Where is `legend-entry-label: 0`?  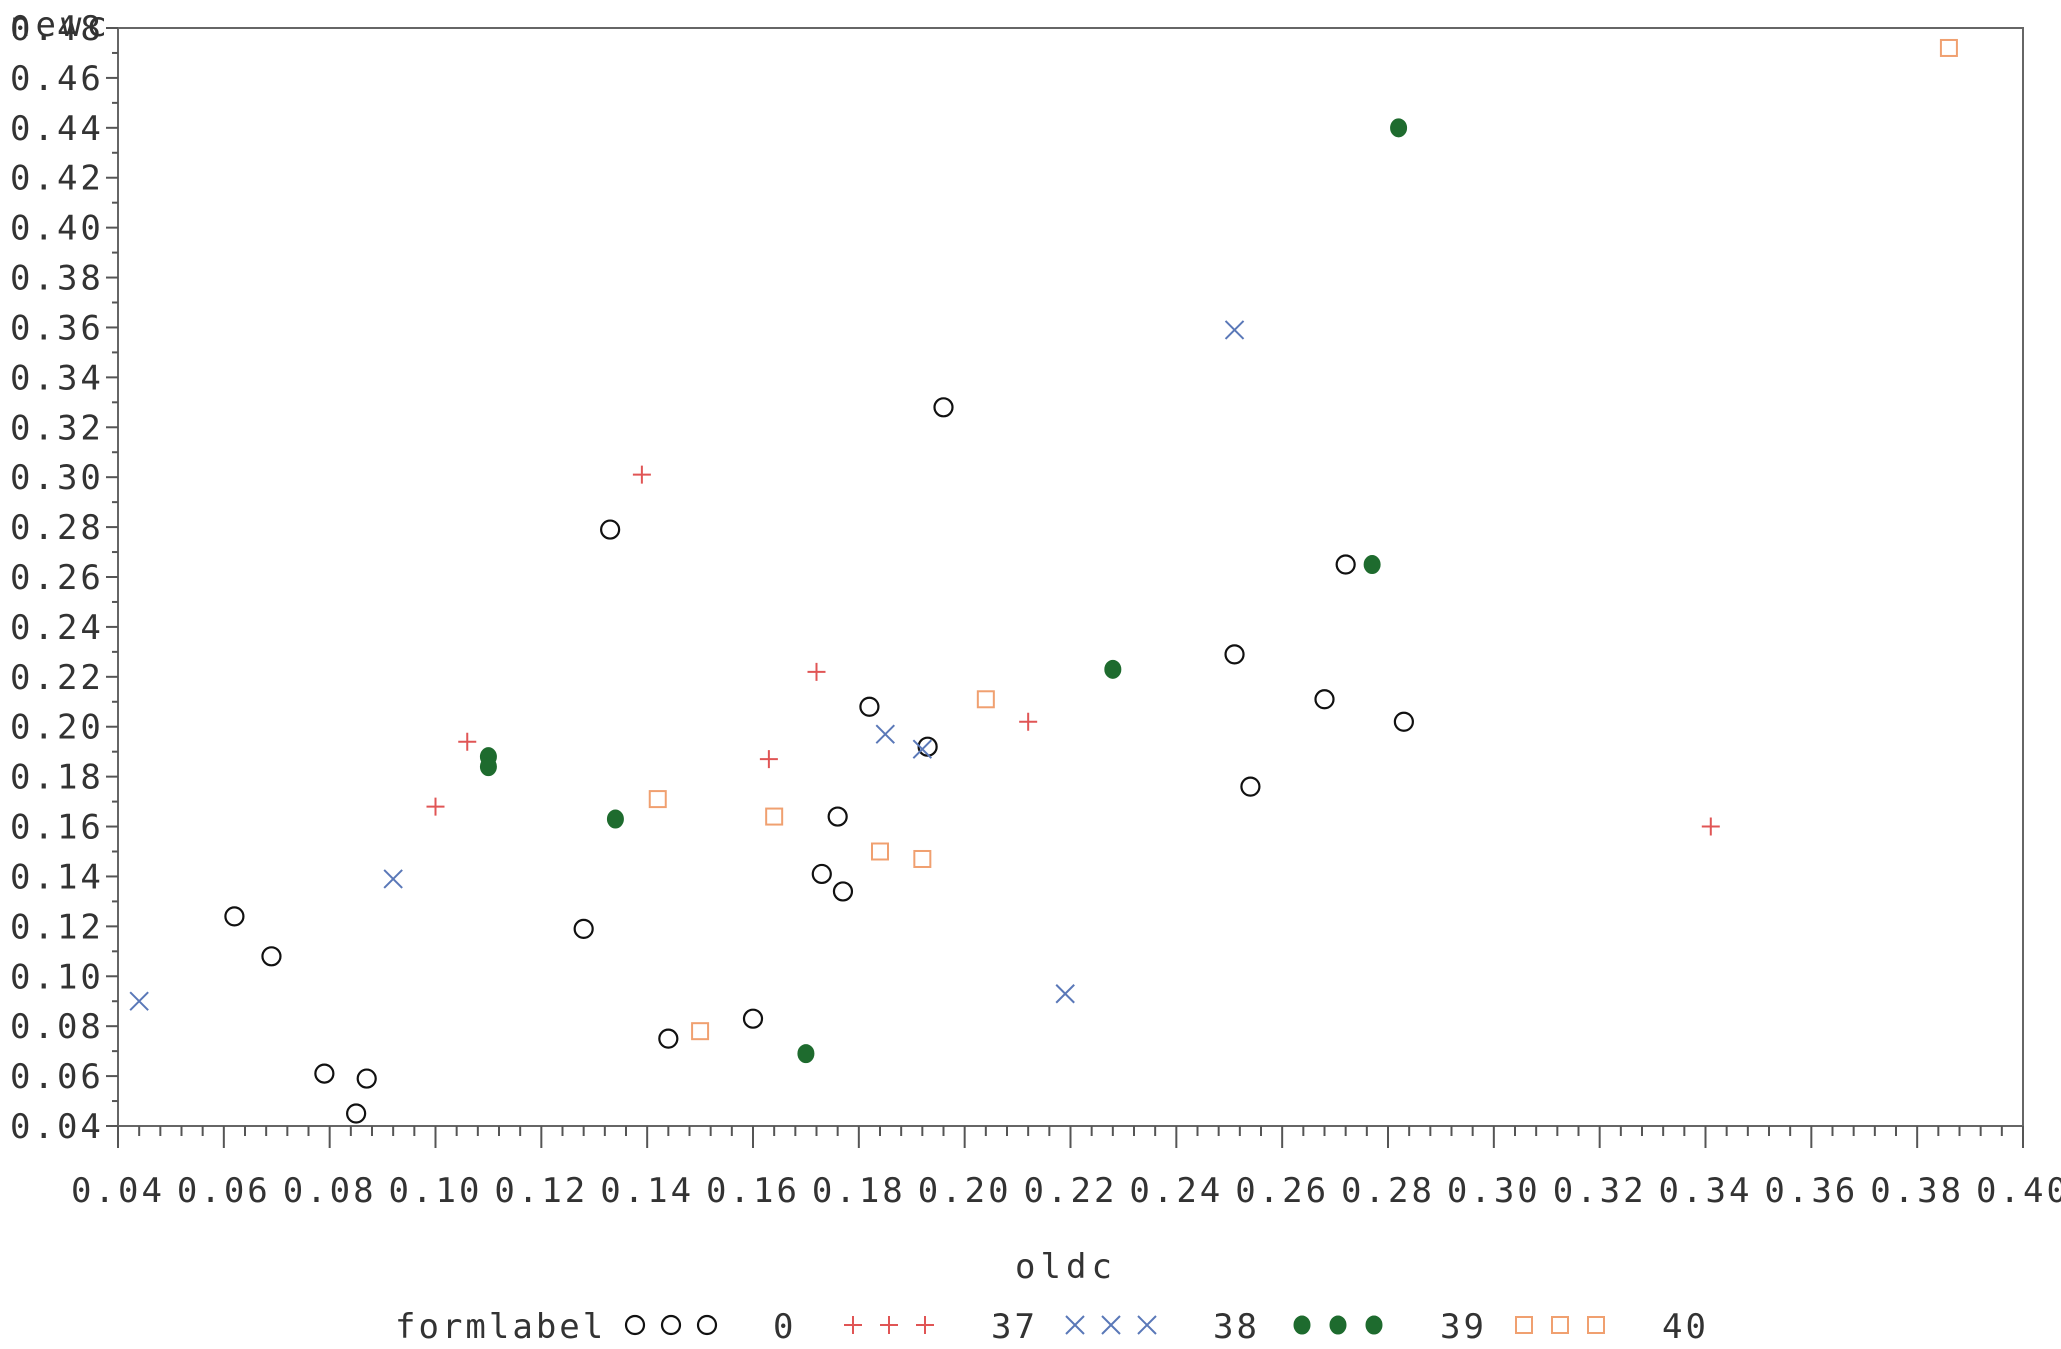 legend-entry-label: 0 is located at coordinates (784, 1327).